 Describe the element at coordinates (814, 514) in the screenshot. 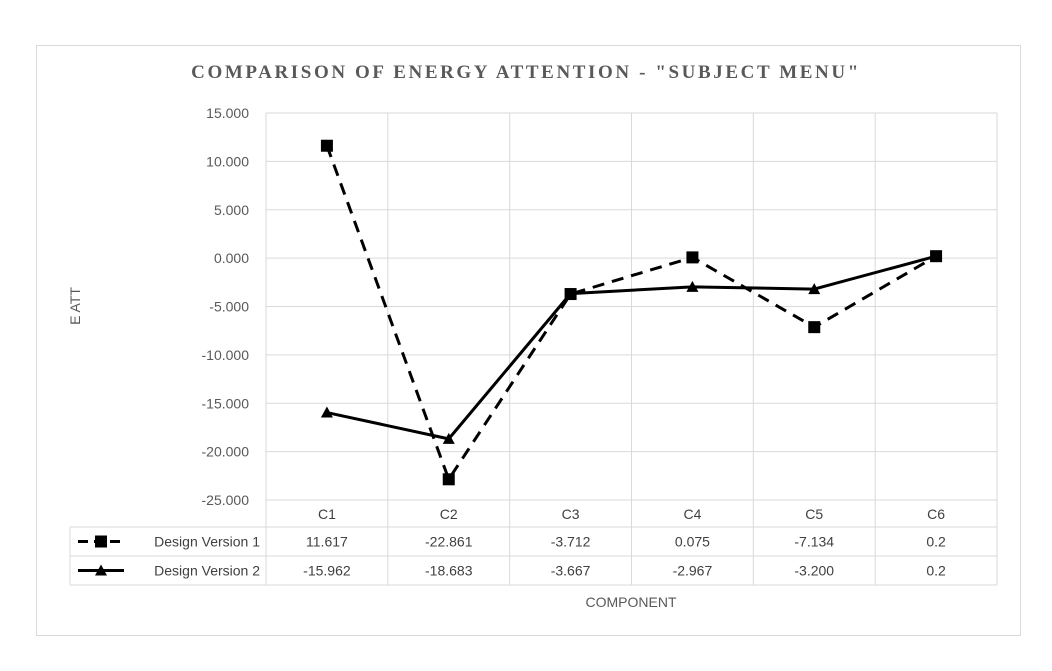

I see `x-tick-label: C5` at that location.